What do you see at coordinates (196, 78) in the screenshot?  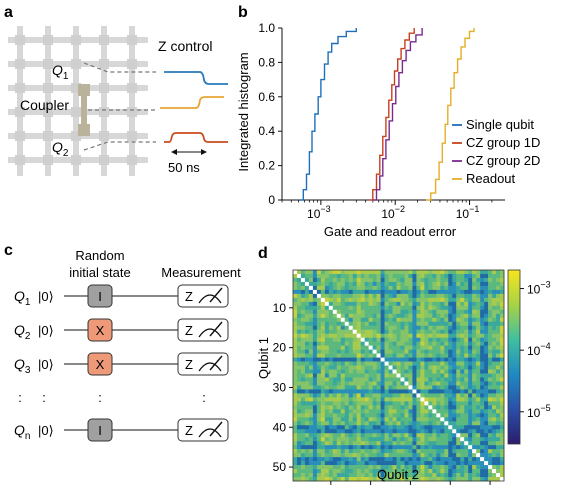 I see `q1-pulse` at bounding box center [196, 78].